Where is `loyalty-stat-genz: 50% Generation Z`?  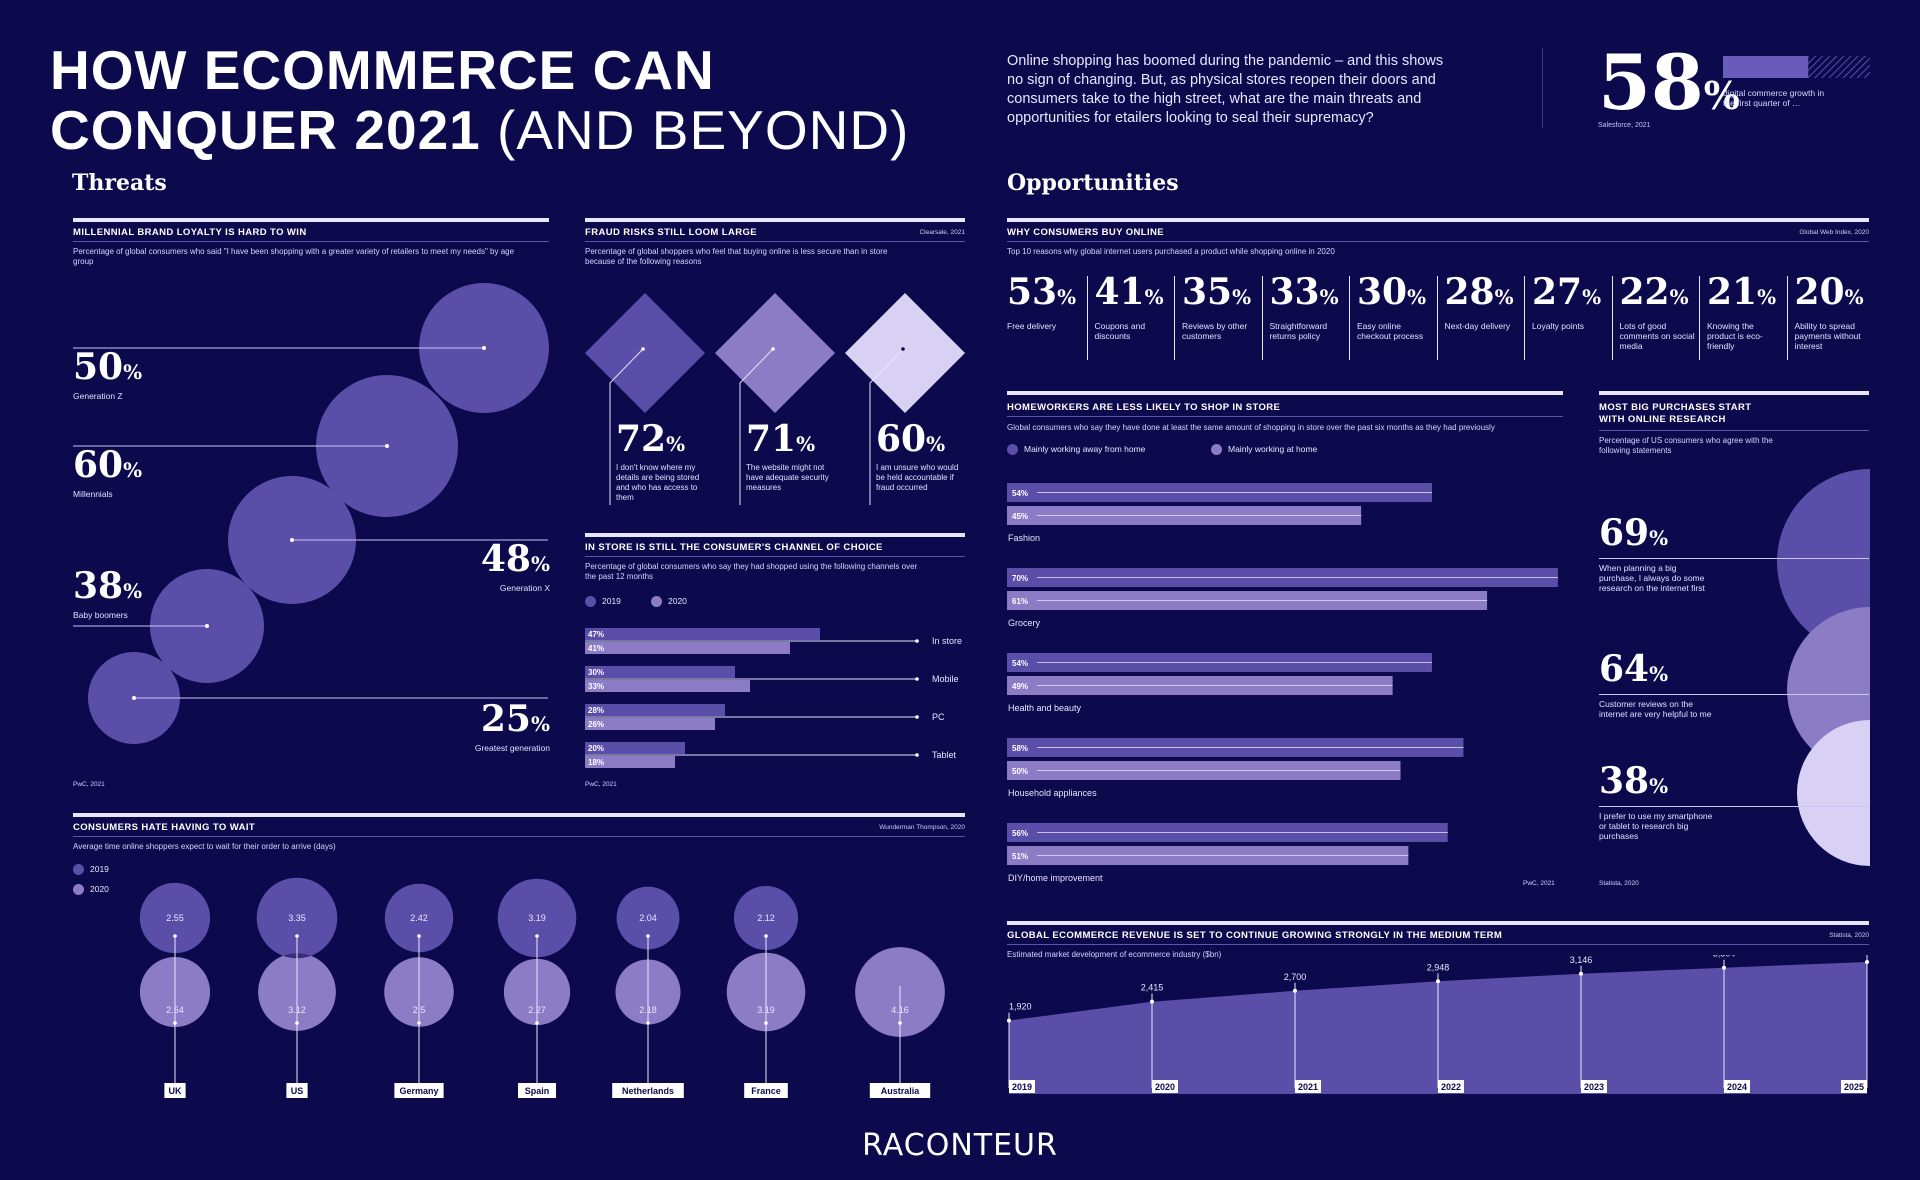 loyalty-stat-genz: 50% Generation Z is located at coordinates (107, 374).